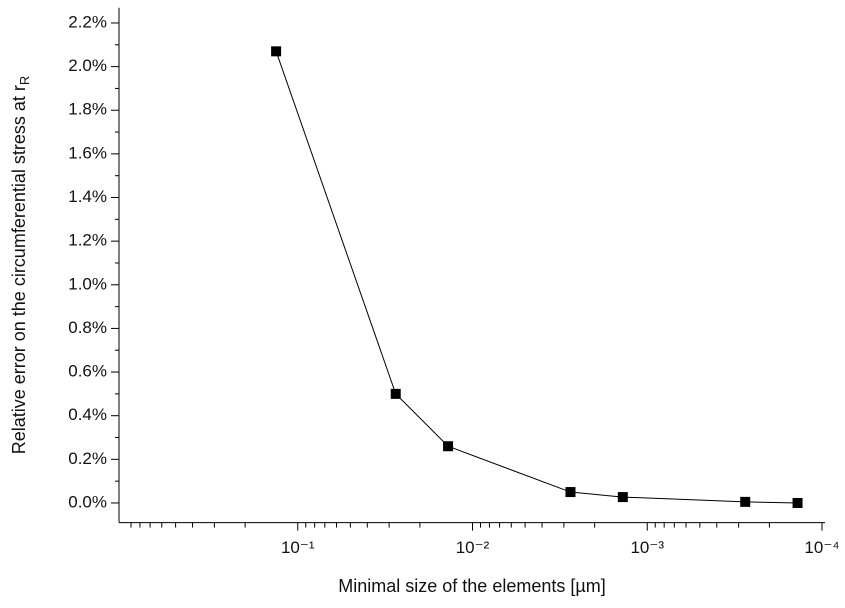 This screenshot has height=608, width=845. Describe the element at coordinates (473, 547) in the screenshot. I see `x-tick-label: 10⁻²` at that location.